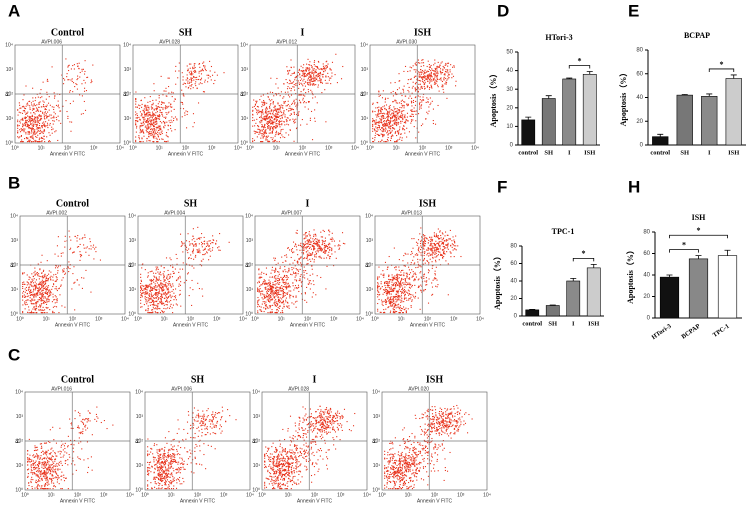  Describe the element at coordinates (169, 42) in the screenshot. I see `file-label: AVPI.028` at that location.